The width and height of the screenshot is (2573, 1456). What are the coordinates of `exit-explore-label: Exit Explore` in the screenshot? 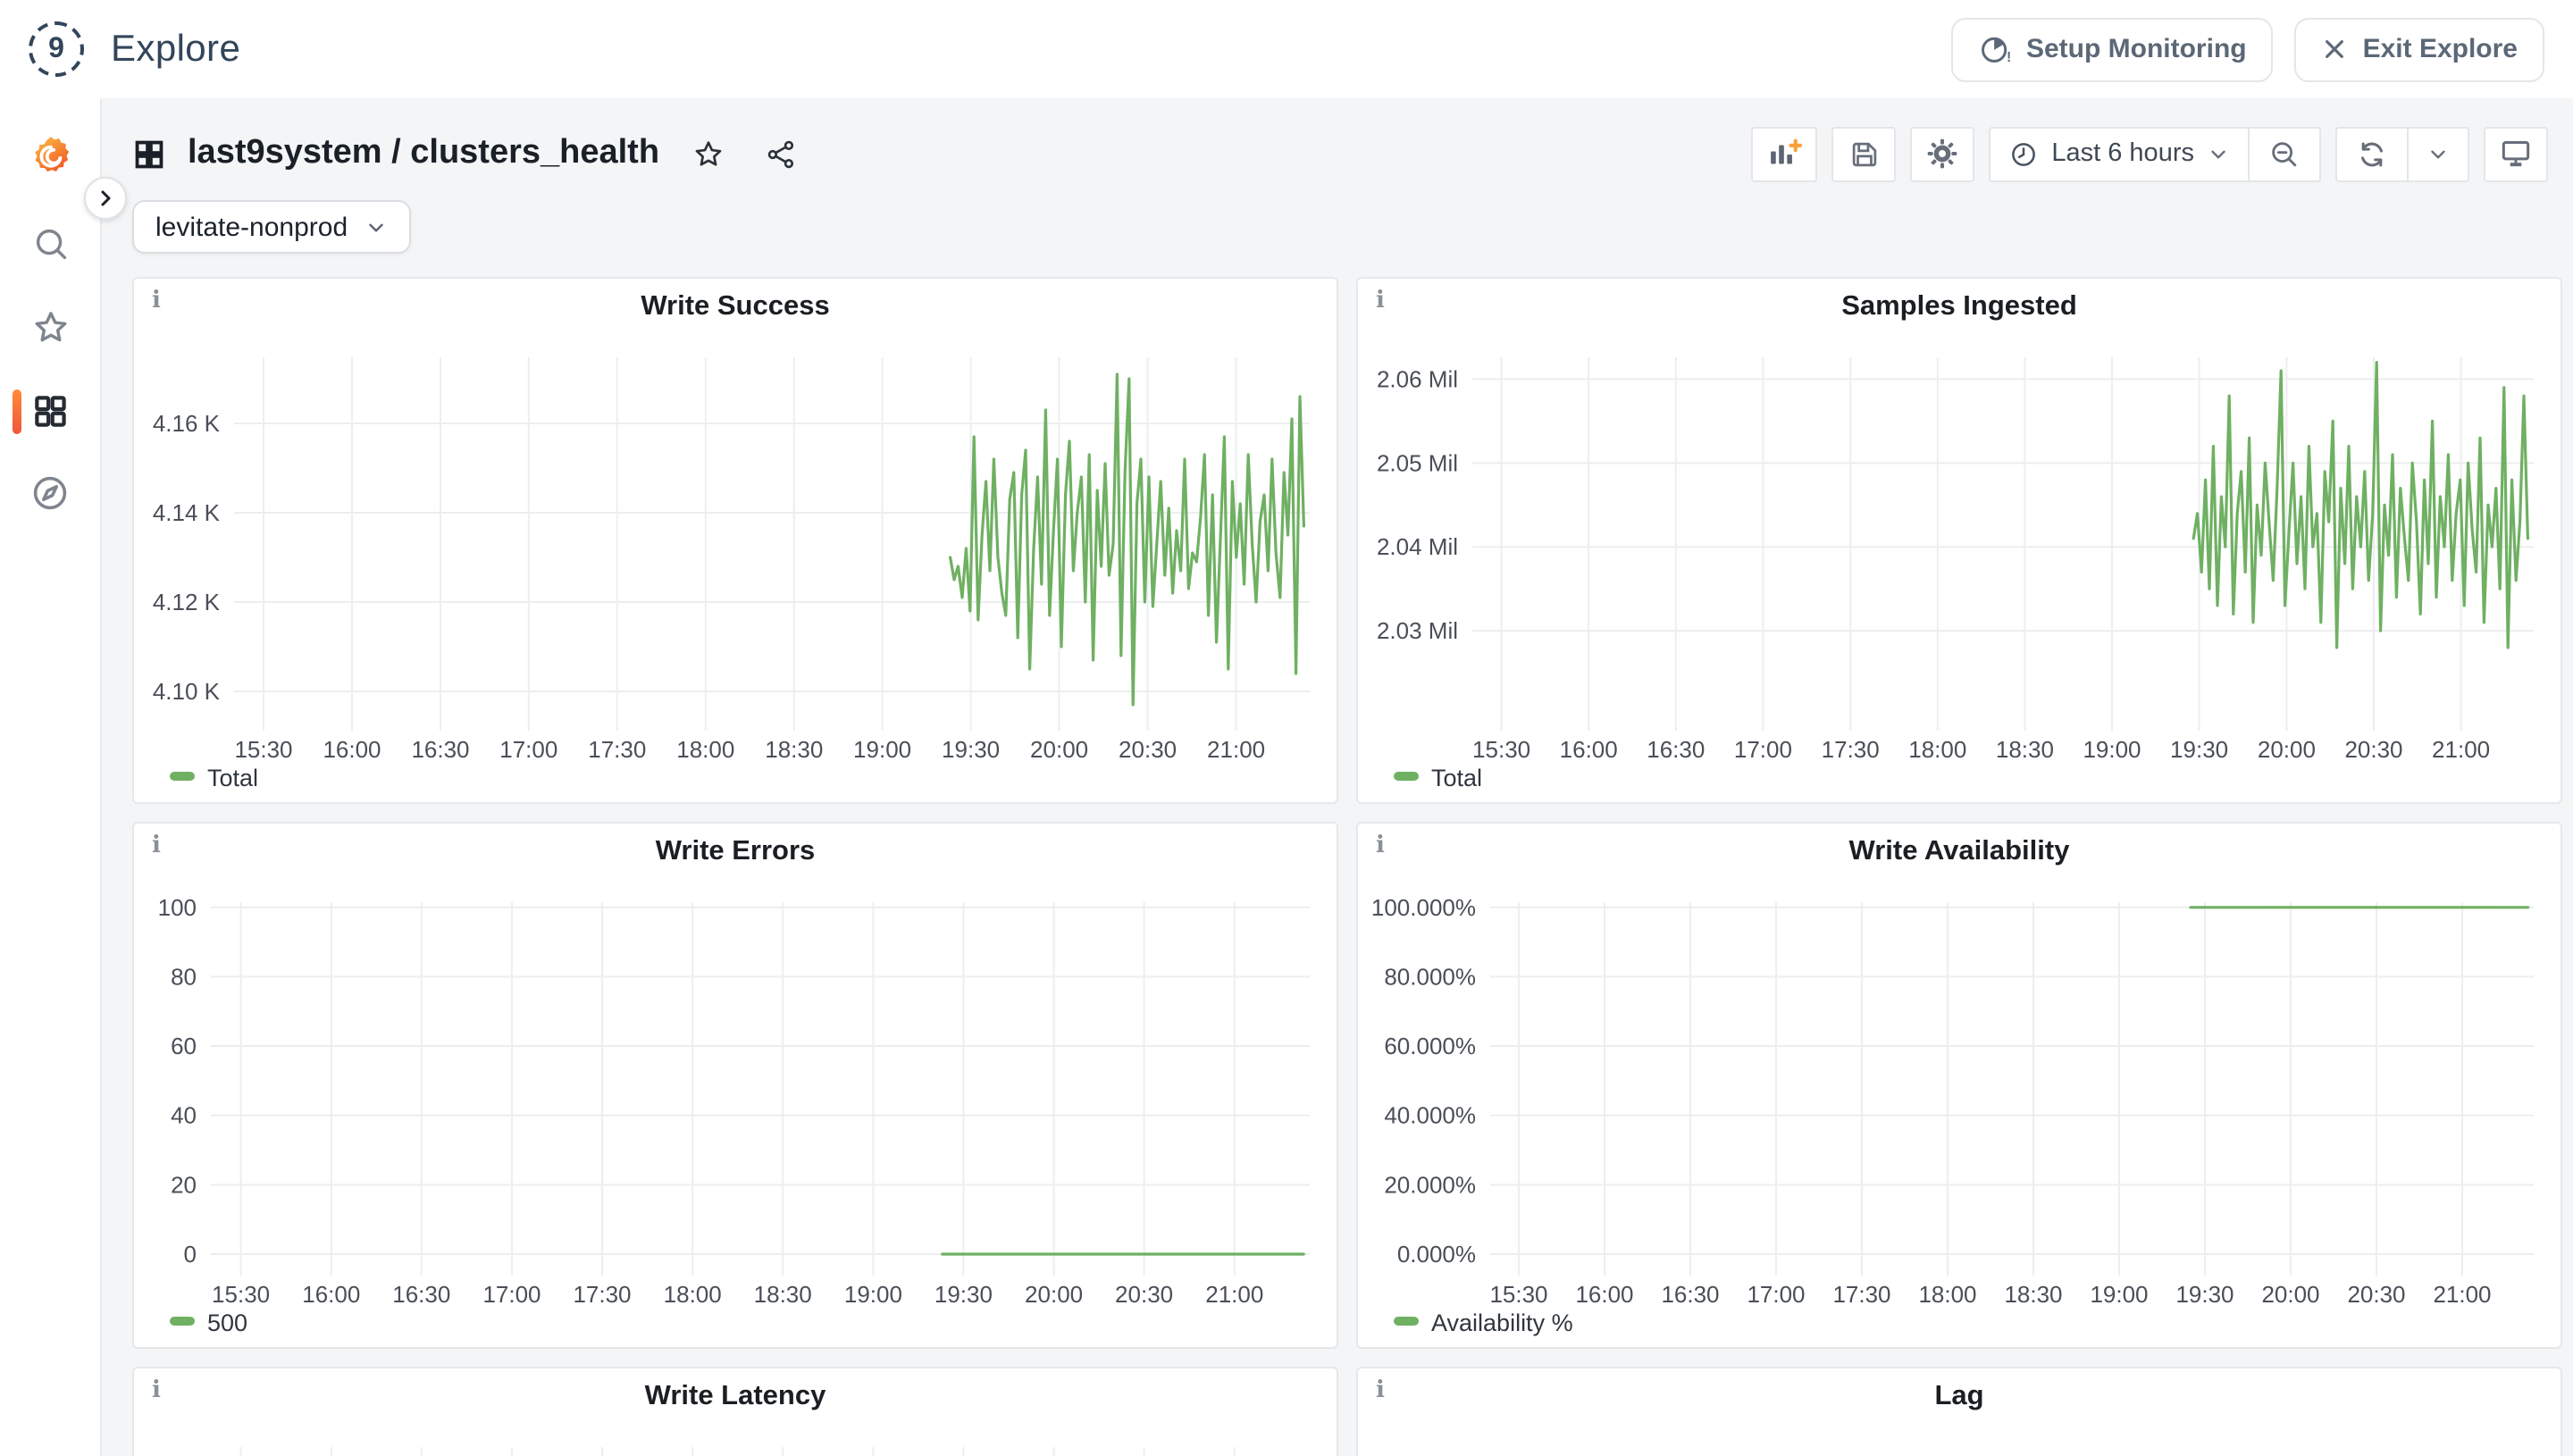 It's located at (2440, 49).